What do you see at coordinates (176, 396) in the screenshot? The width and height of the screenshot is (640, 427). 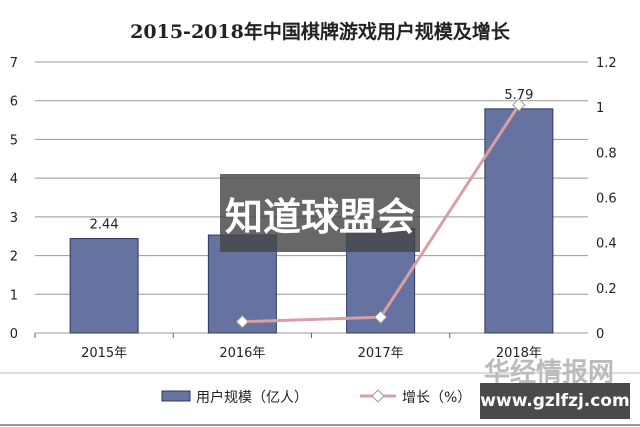 I see `legend-bar-swatch` at bounding box center [176, 396].